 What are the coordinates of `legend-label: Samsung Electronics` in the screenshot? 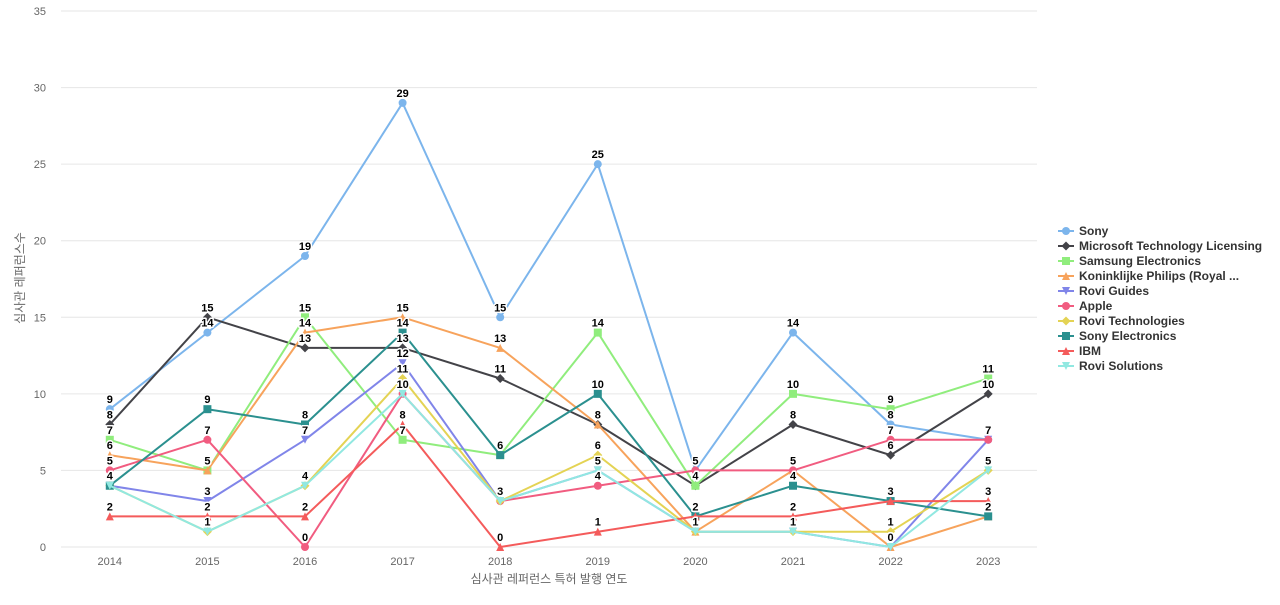 It's located at (1140, 261).